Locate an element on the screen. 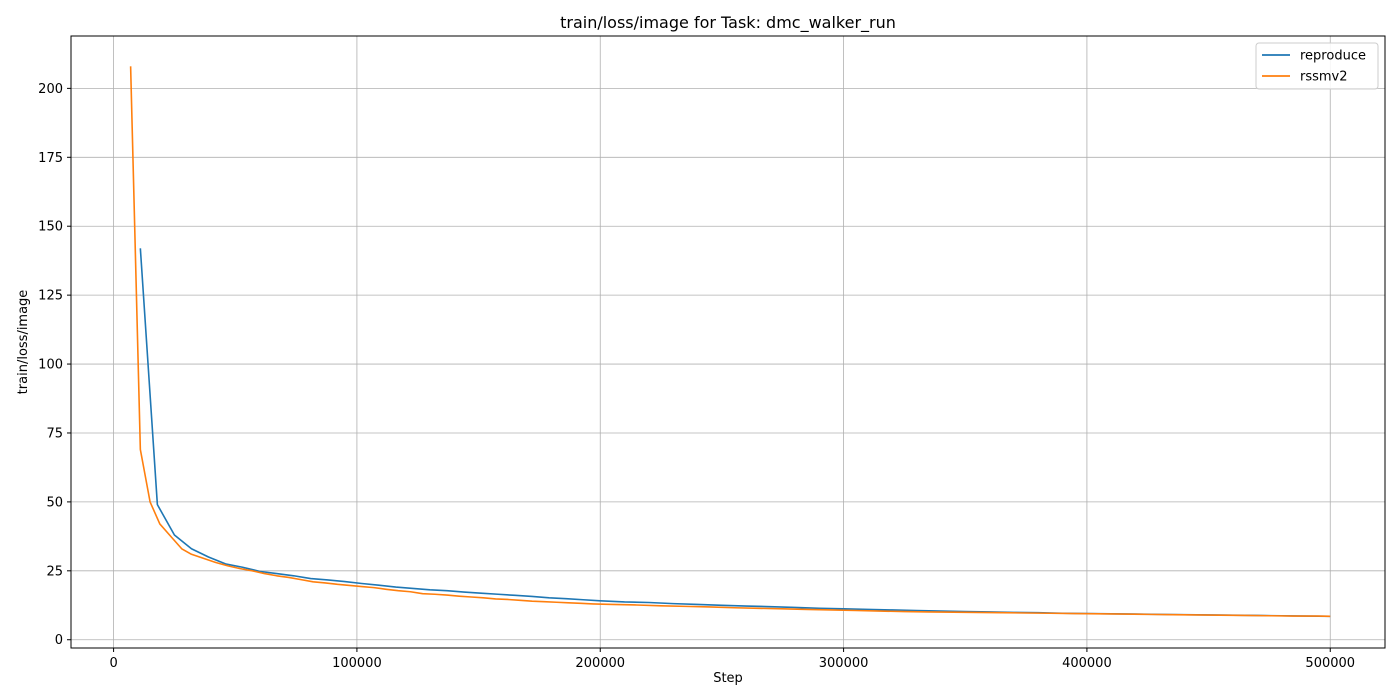  y-tick-label: 175 is located at coordinates (50, 158).